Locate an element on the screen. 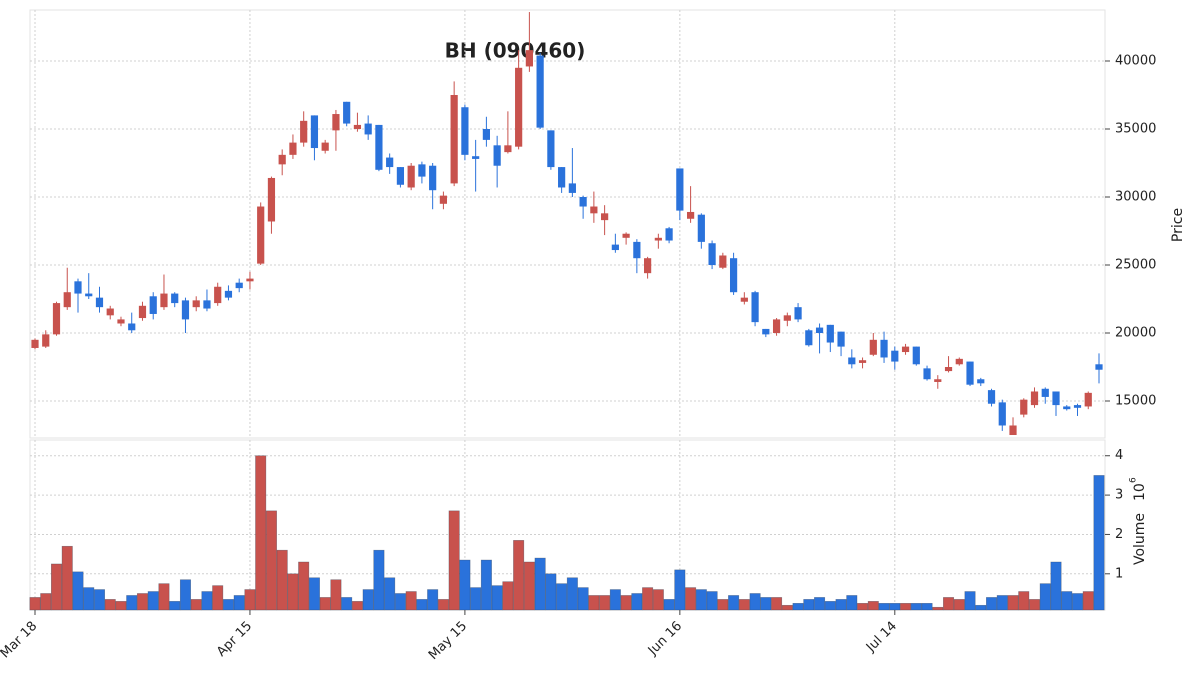 This screenshot has height=683, width=1197. x-tick-label: Apr 15 is located at coordinates (234, 639).